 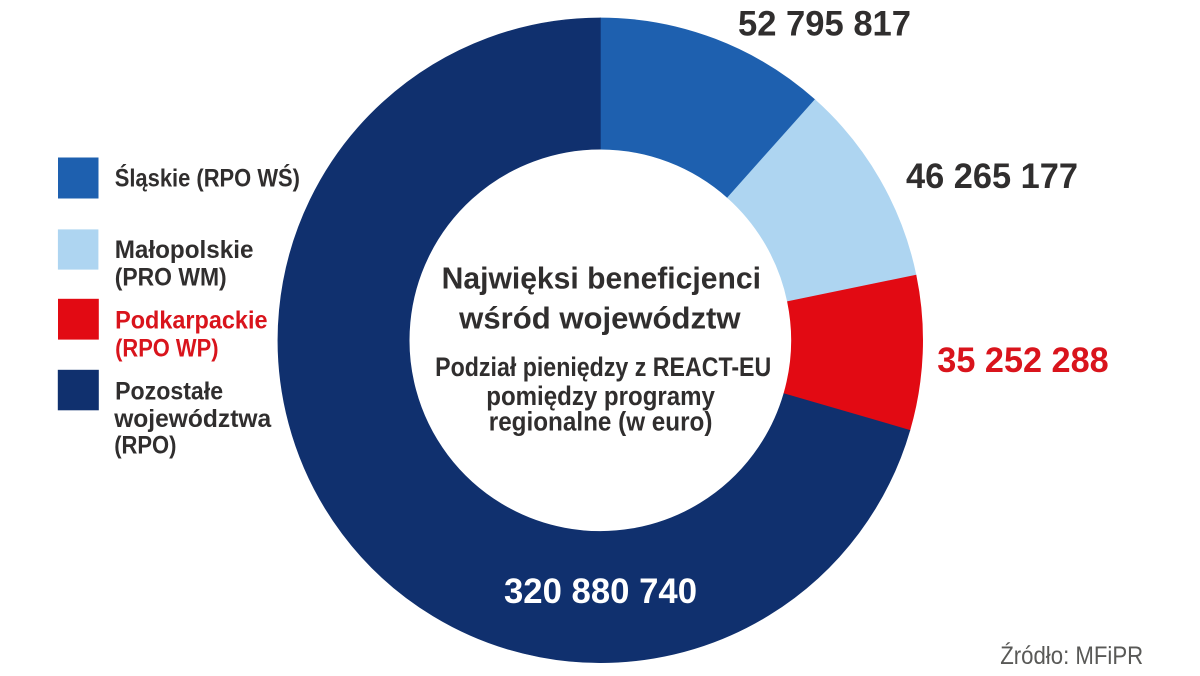 I want to click on svg-text: (RPO), so click(x=145, y=446).